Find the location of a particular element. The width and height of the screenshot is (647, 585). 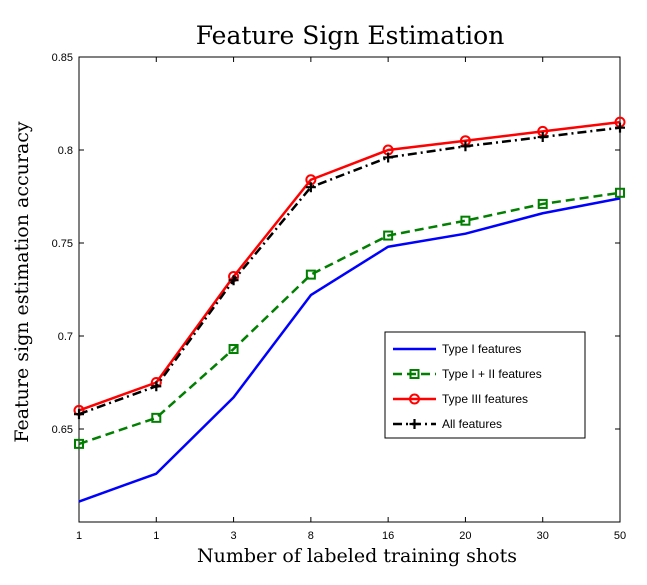

legend-label: Type III features is located at coordinates (485, 399).